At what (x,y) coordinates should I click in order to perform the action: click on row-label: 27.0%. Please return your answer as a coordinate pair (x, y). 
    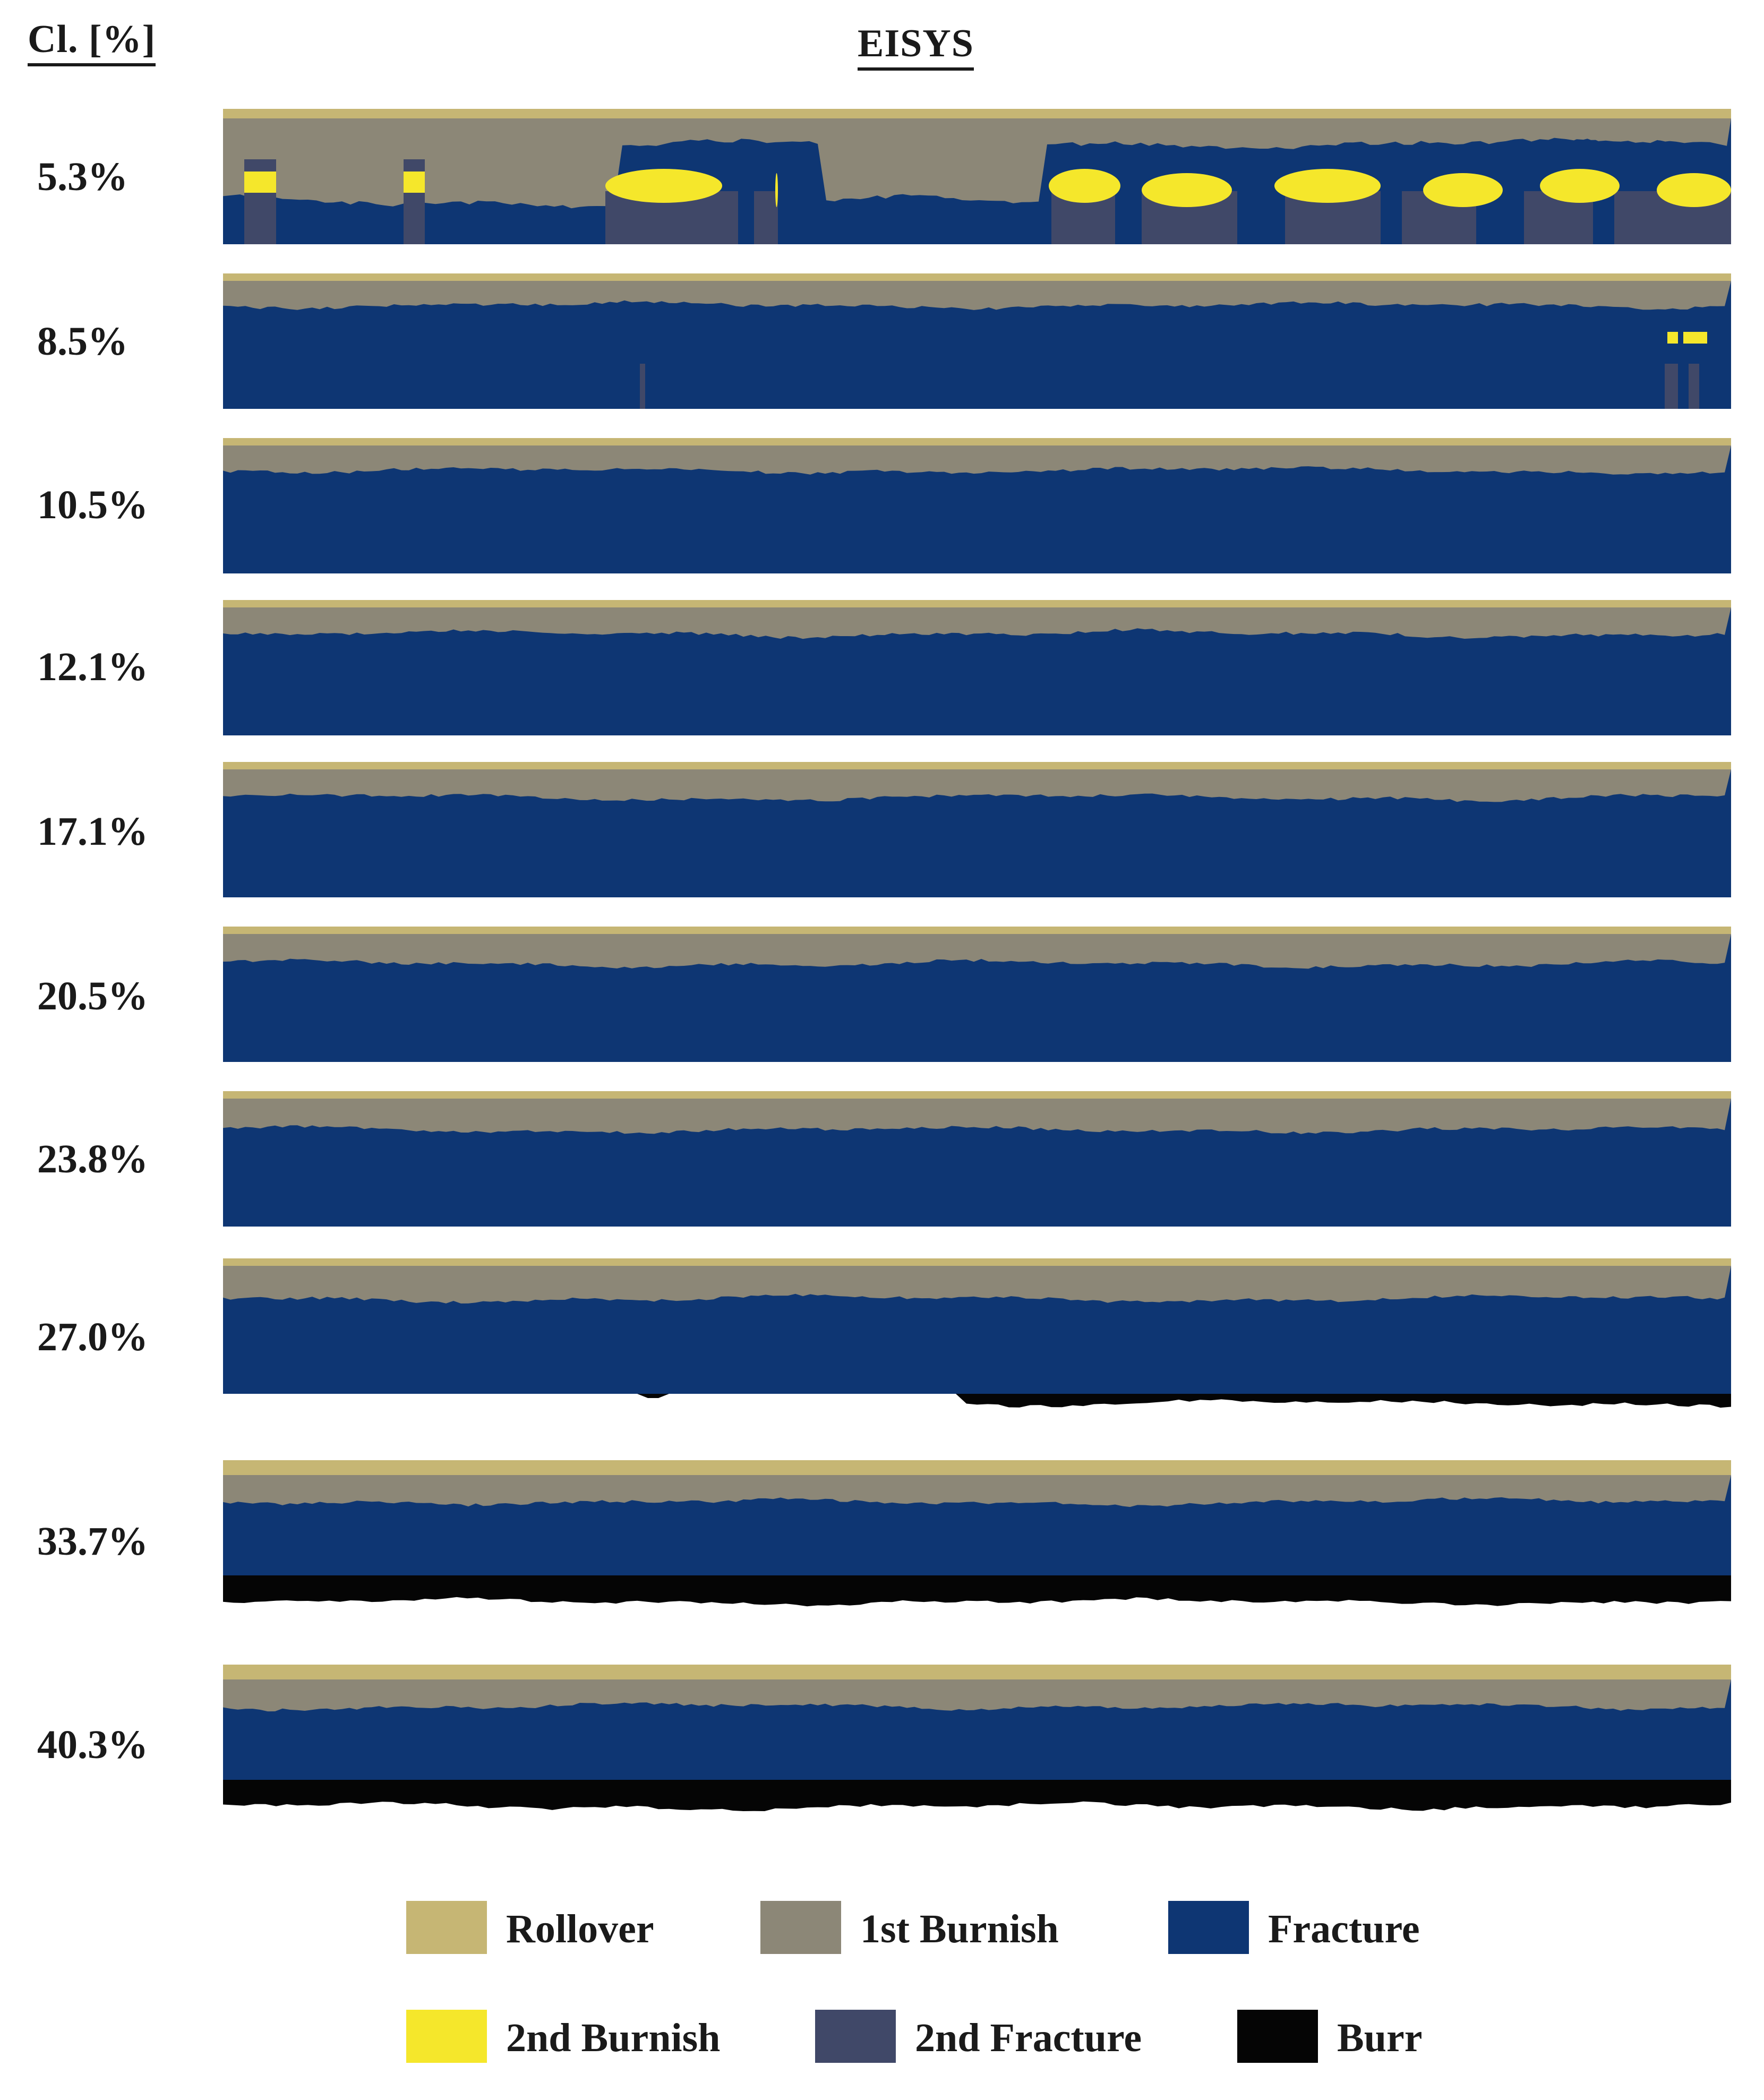
    Looking at the image, I should click on (92, 1337).